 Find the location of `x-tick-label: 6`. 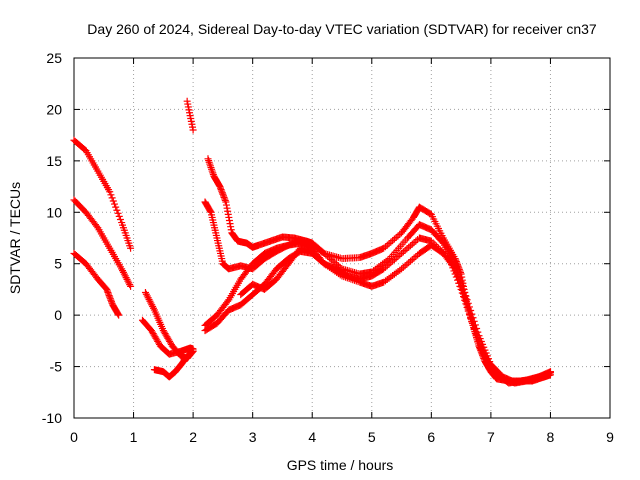

x-tick-label: 6 is located at coordinates (431, 437).